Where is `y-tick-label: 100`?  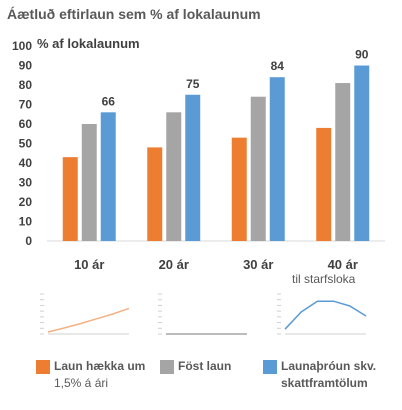 y-tick-label: 100 is located at coordinates (22, 46).